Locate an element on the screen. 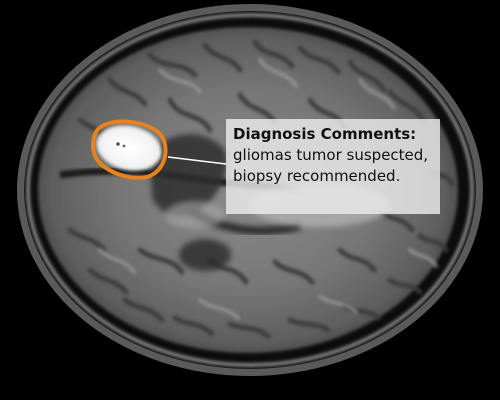  diagnosis-comment-title: Diagnosis Comments: is located at coordinates (325, 134).